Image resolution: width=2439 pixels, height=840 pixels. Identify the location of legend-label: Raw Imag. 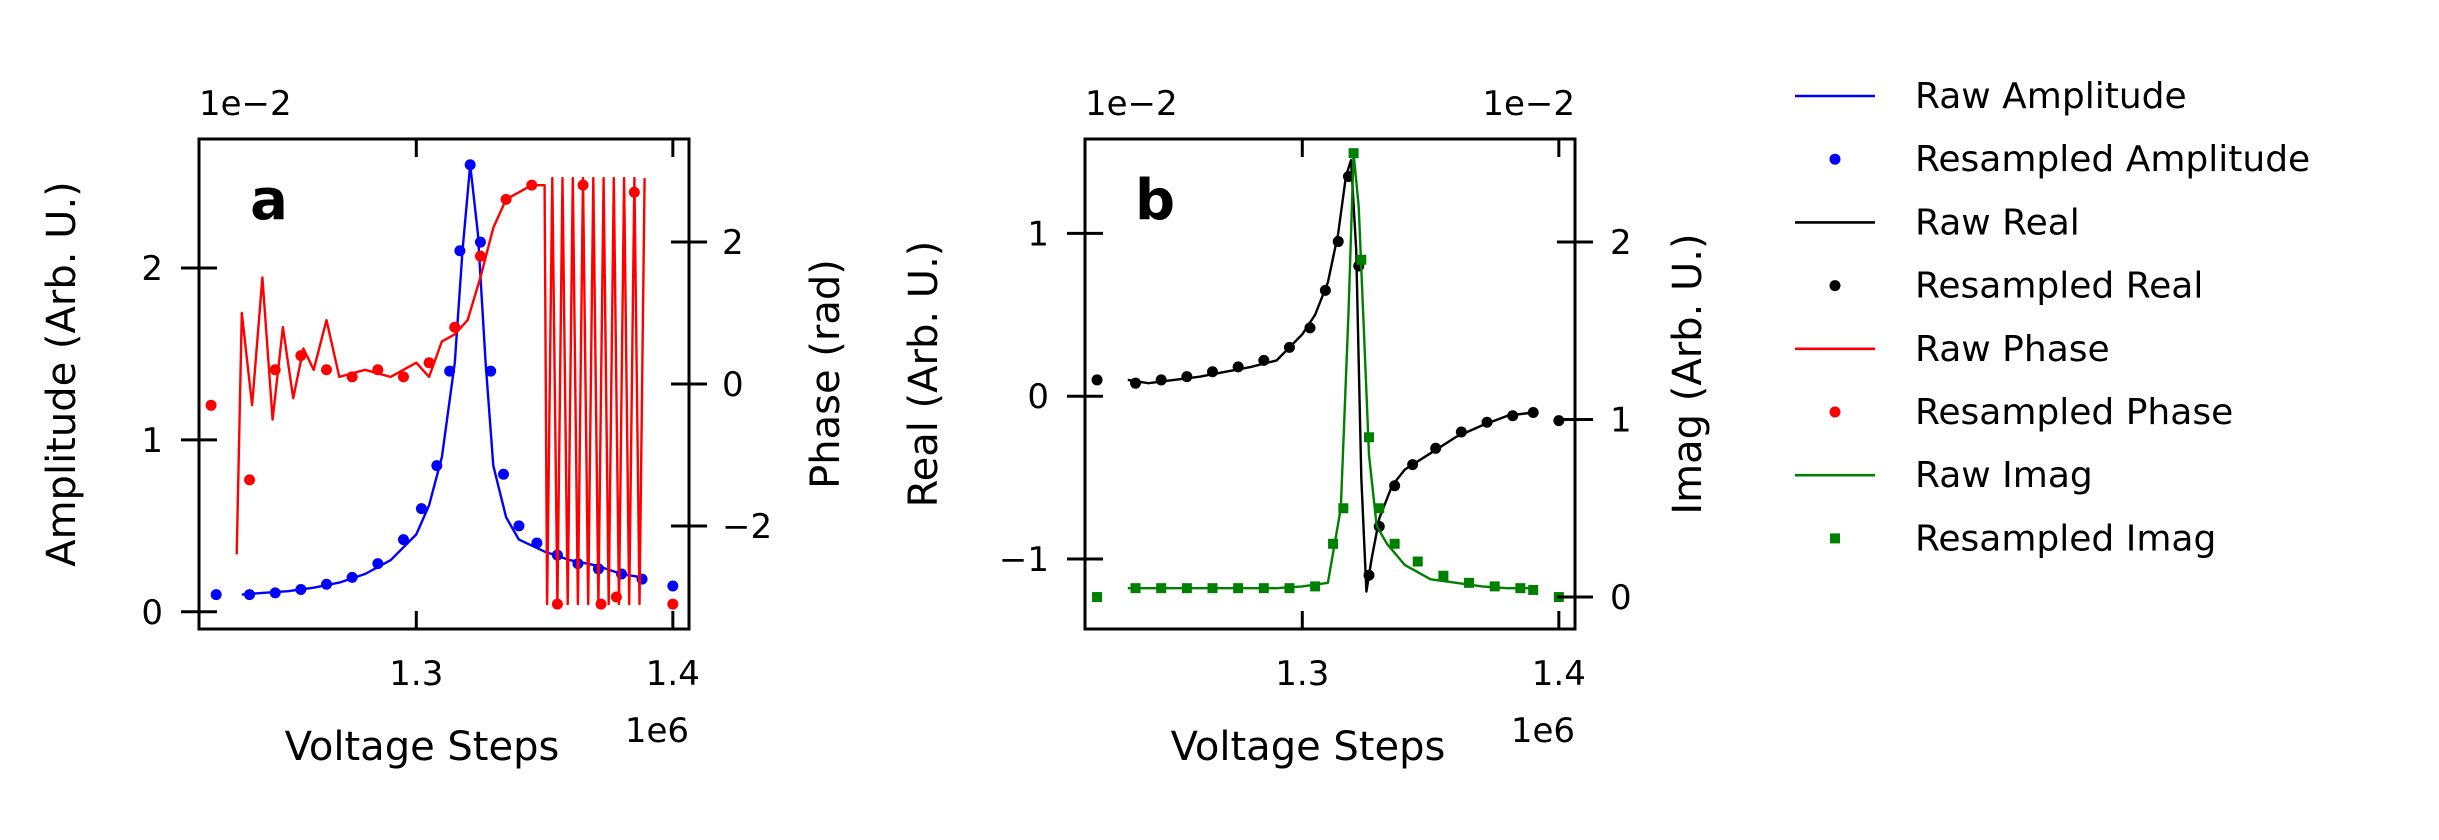
(2004, 475).